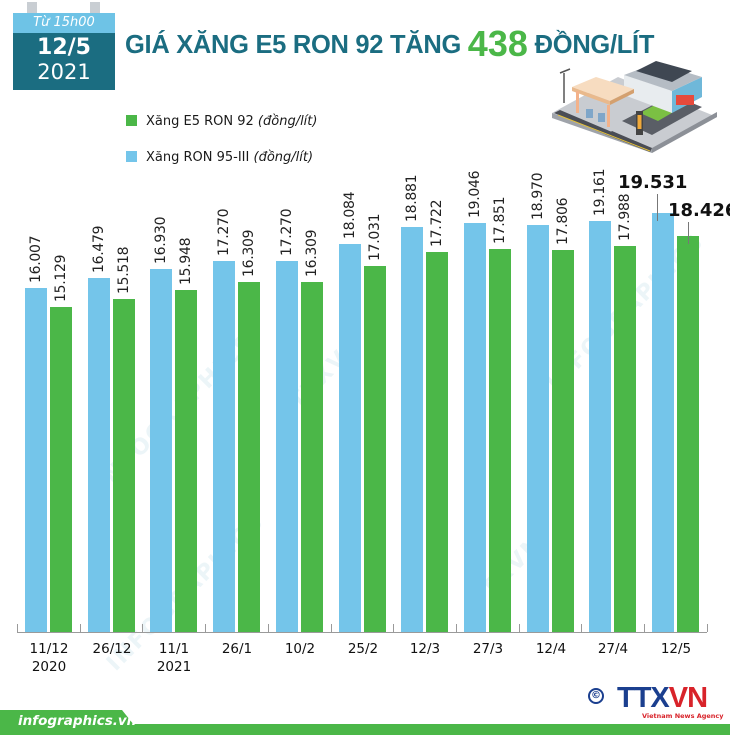 This screenshot has height=735, width=730. Describe the element at coordinates (653, 182) in the screenshot. I see `highlight-value-label: 19.531` at that location.